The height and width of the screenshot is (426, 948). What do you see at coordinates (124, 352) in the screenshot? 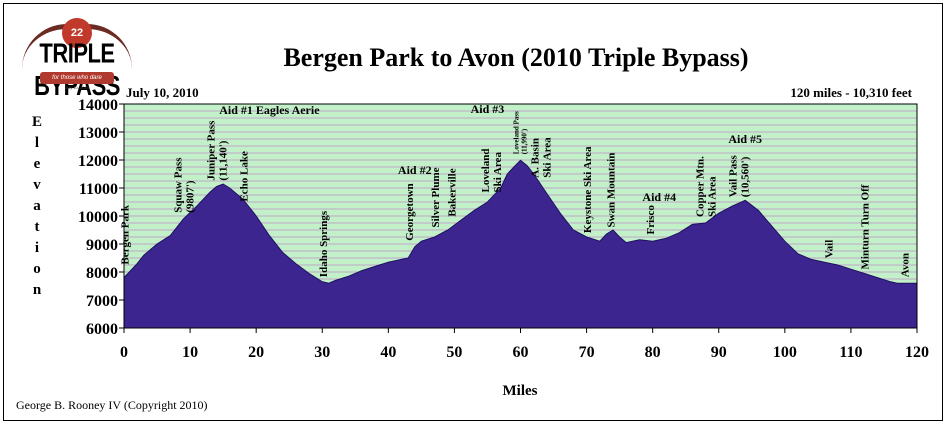
I see `x-tick-label: 0` at bounding box center [124, 352].